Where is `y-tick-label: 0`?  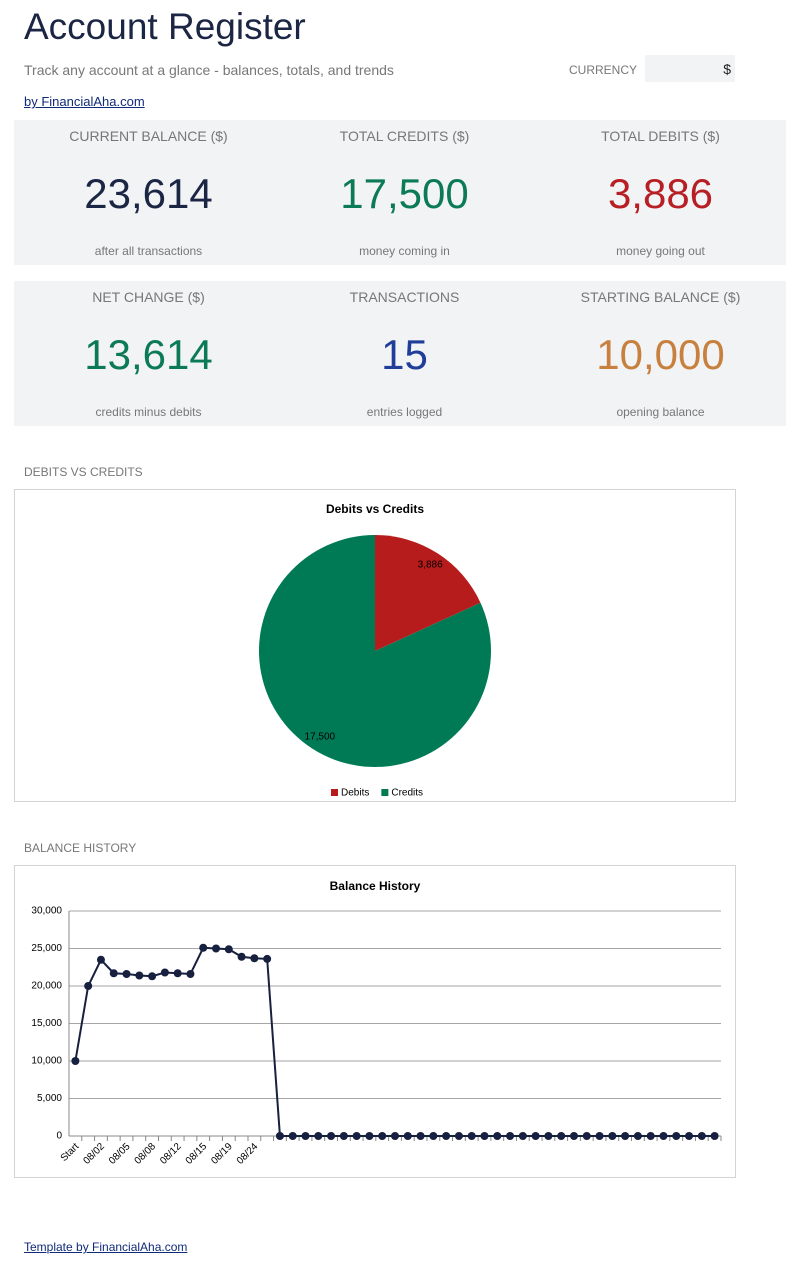
y-tick-label: 0 is located at coordinates (59, 1136).